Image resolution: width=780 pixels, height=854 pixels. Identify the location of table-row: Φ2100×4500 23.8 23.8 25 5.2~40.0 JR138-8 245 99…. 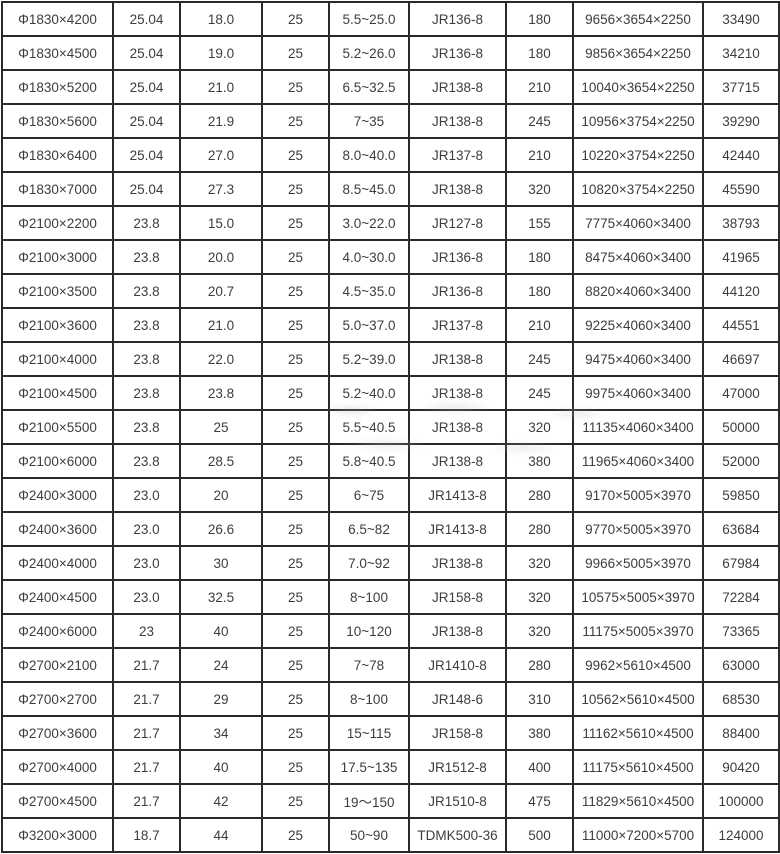
(390, 393).